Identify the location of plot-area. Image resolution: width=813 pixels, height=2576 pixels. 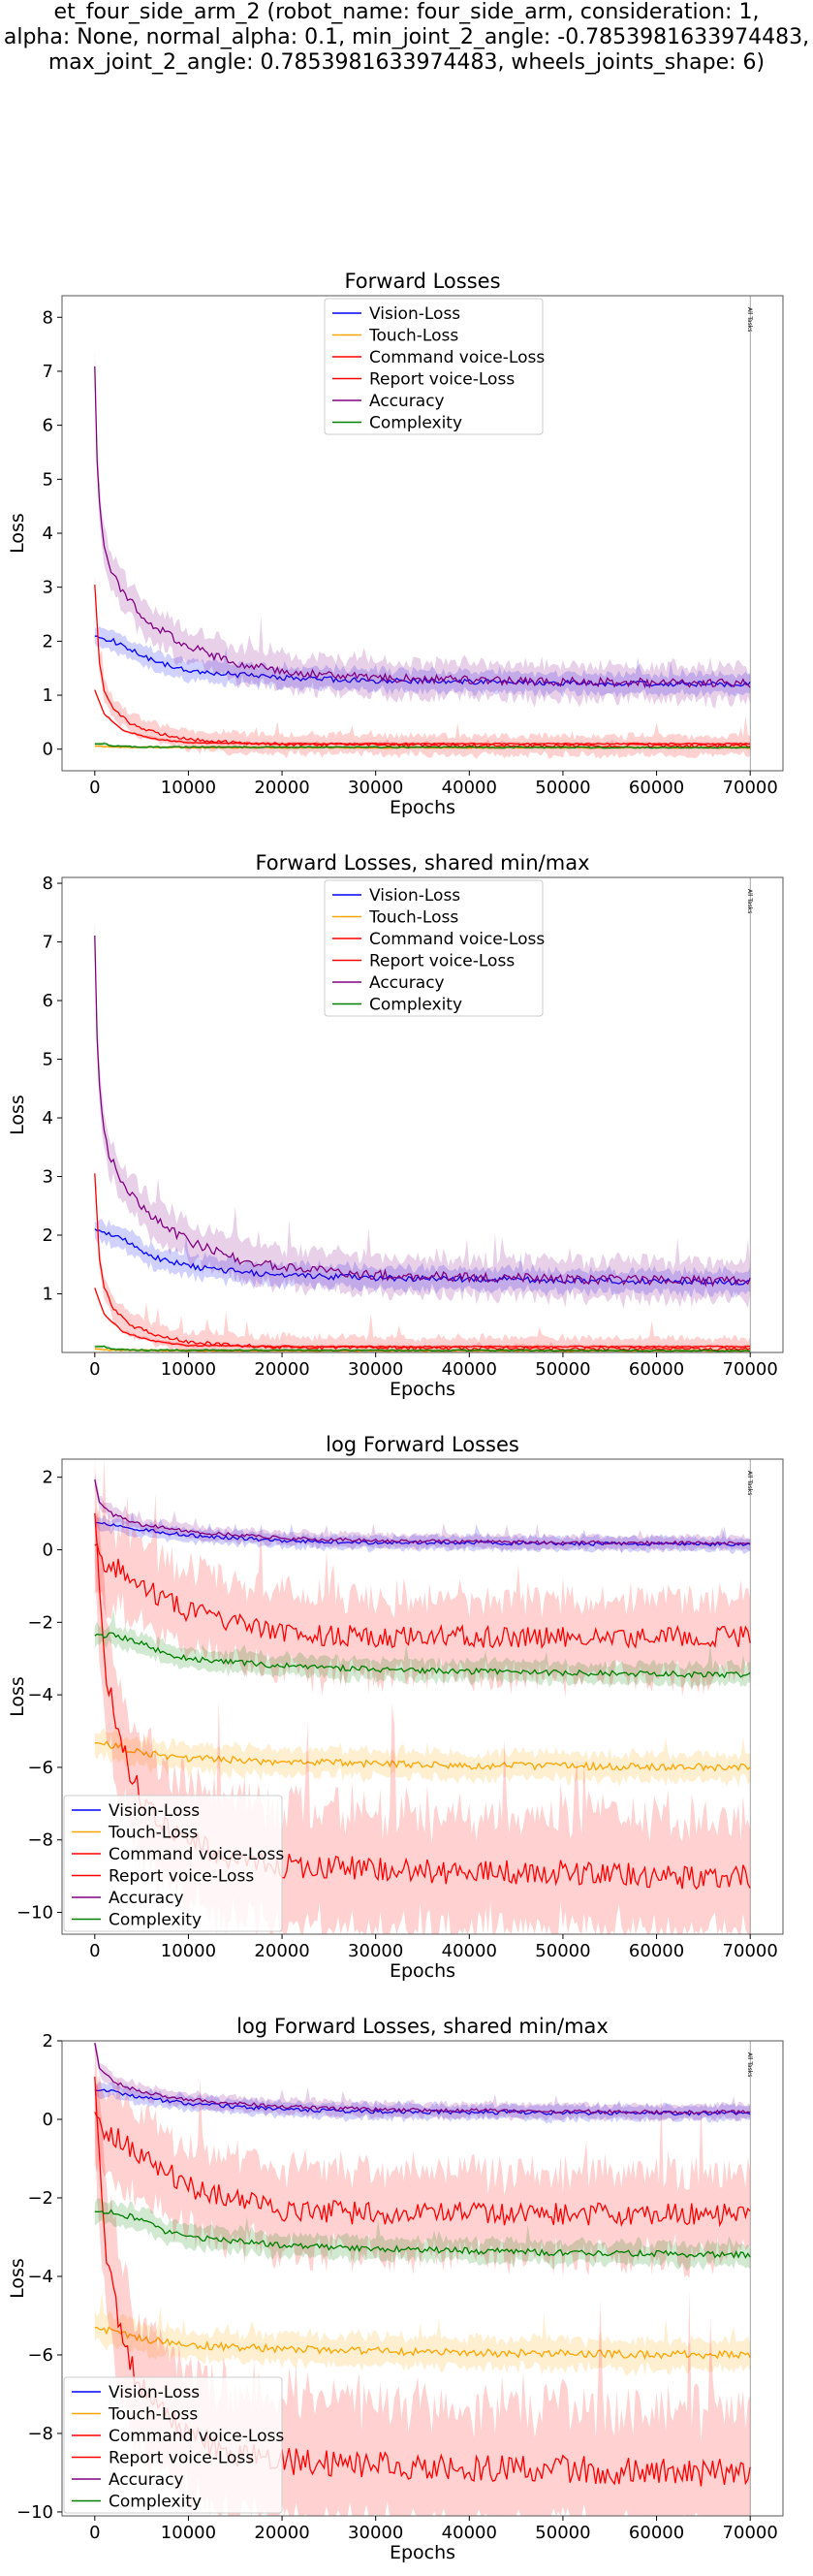
(423, 1135).